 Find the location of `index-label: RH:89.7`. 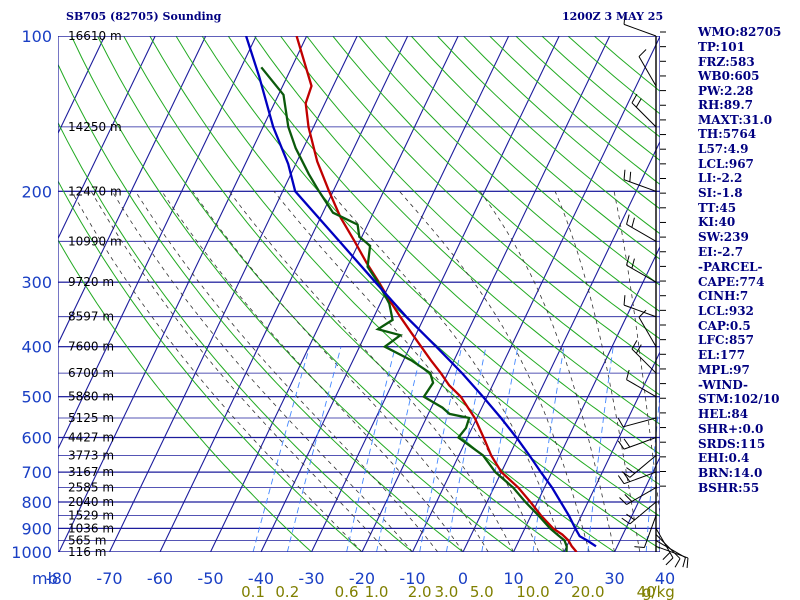

index-label: RH:89.7 is located at coordinates (725, 105).